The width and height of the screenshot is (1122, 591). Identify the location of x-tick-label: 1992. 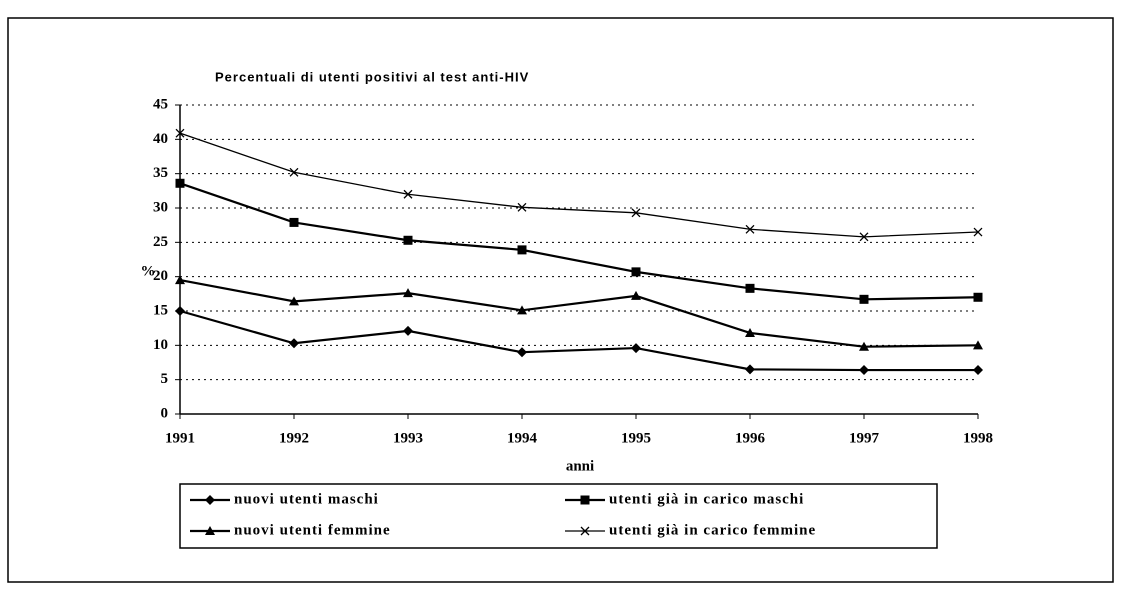
(294, 438).